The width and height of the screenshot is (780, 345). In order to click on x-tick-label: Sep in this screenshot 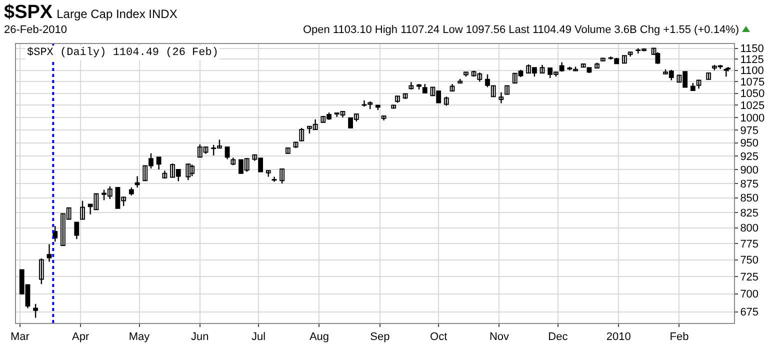, I will do `click(380, 337)`.